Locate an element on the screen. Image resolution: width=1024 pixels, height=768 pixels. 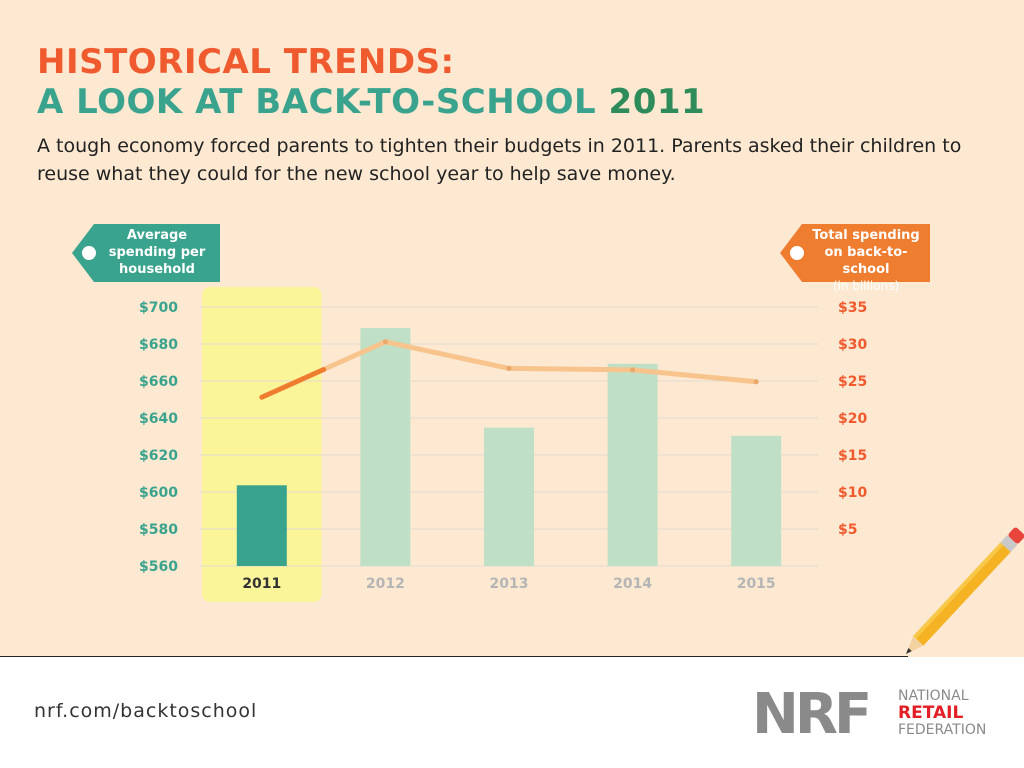
right-axis-tick: $35 is located at coordinates (852, 308).